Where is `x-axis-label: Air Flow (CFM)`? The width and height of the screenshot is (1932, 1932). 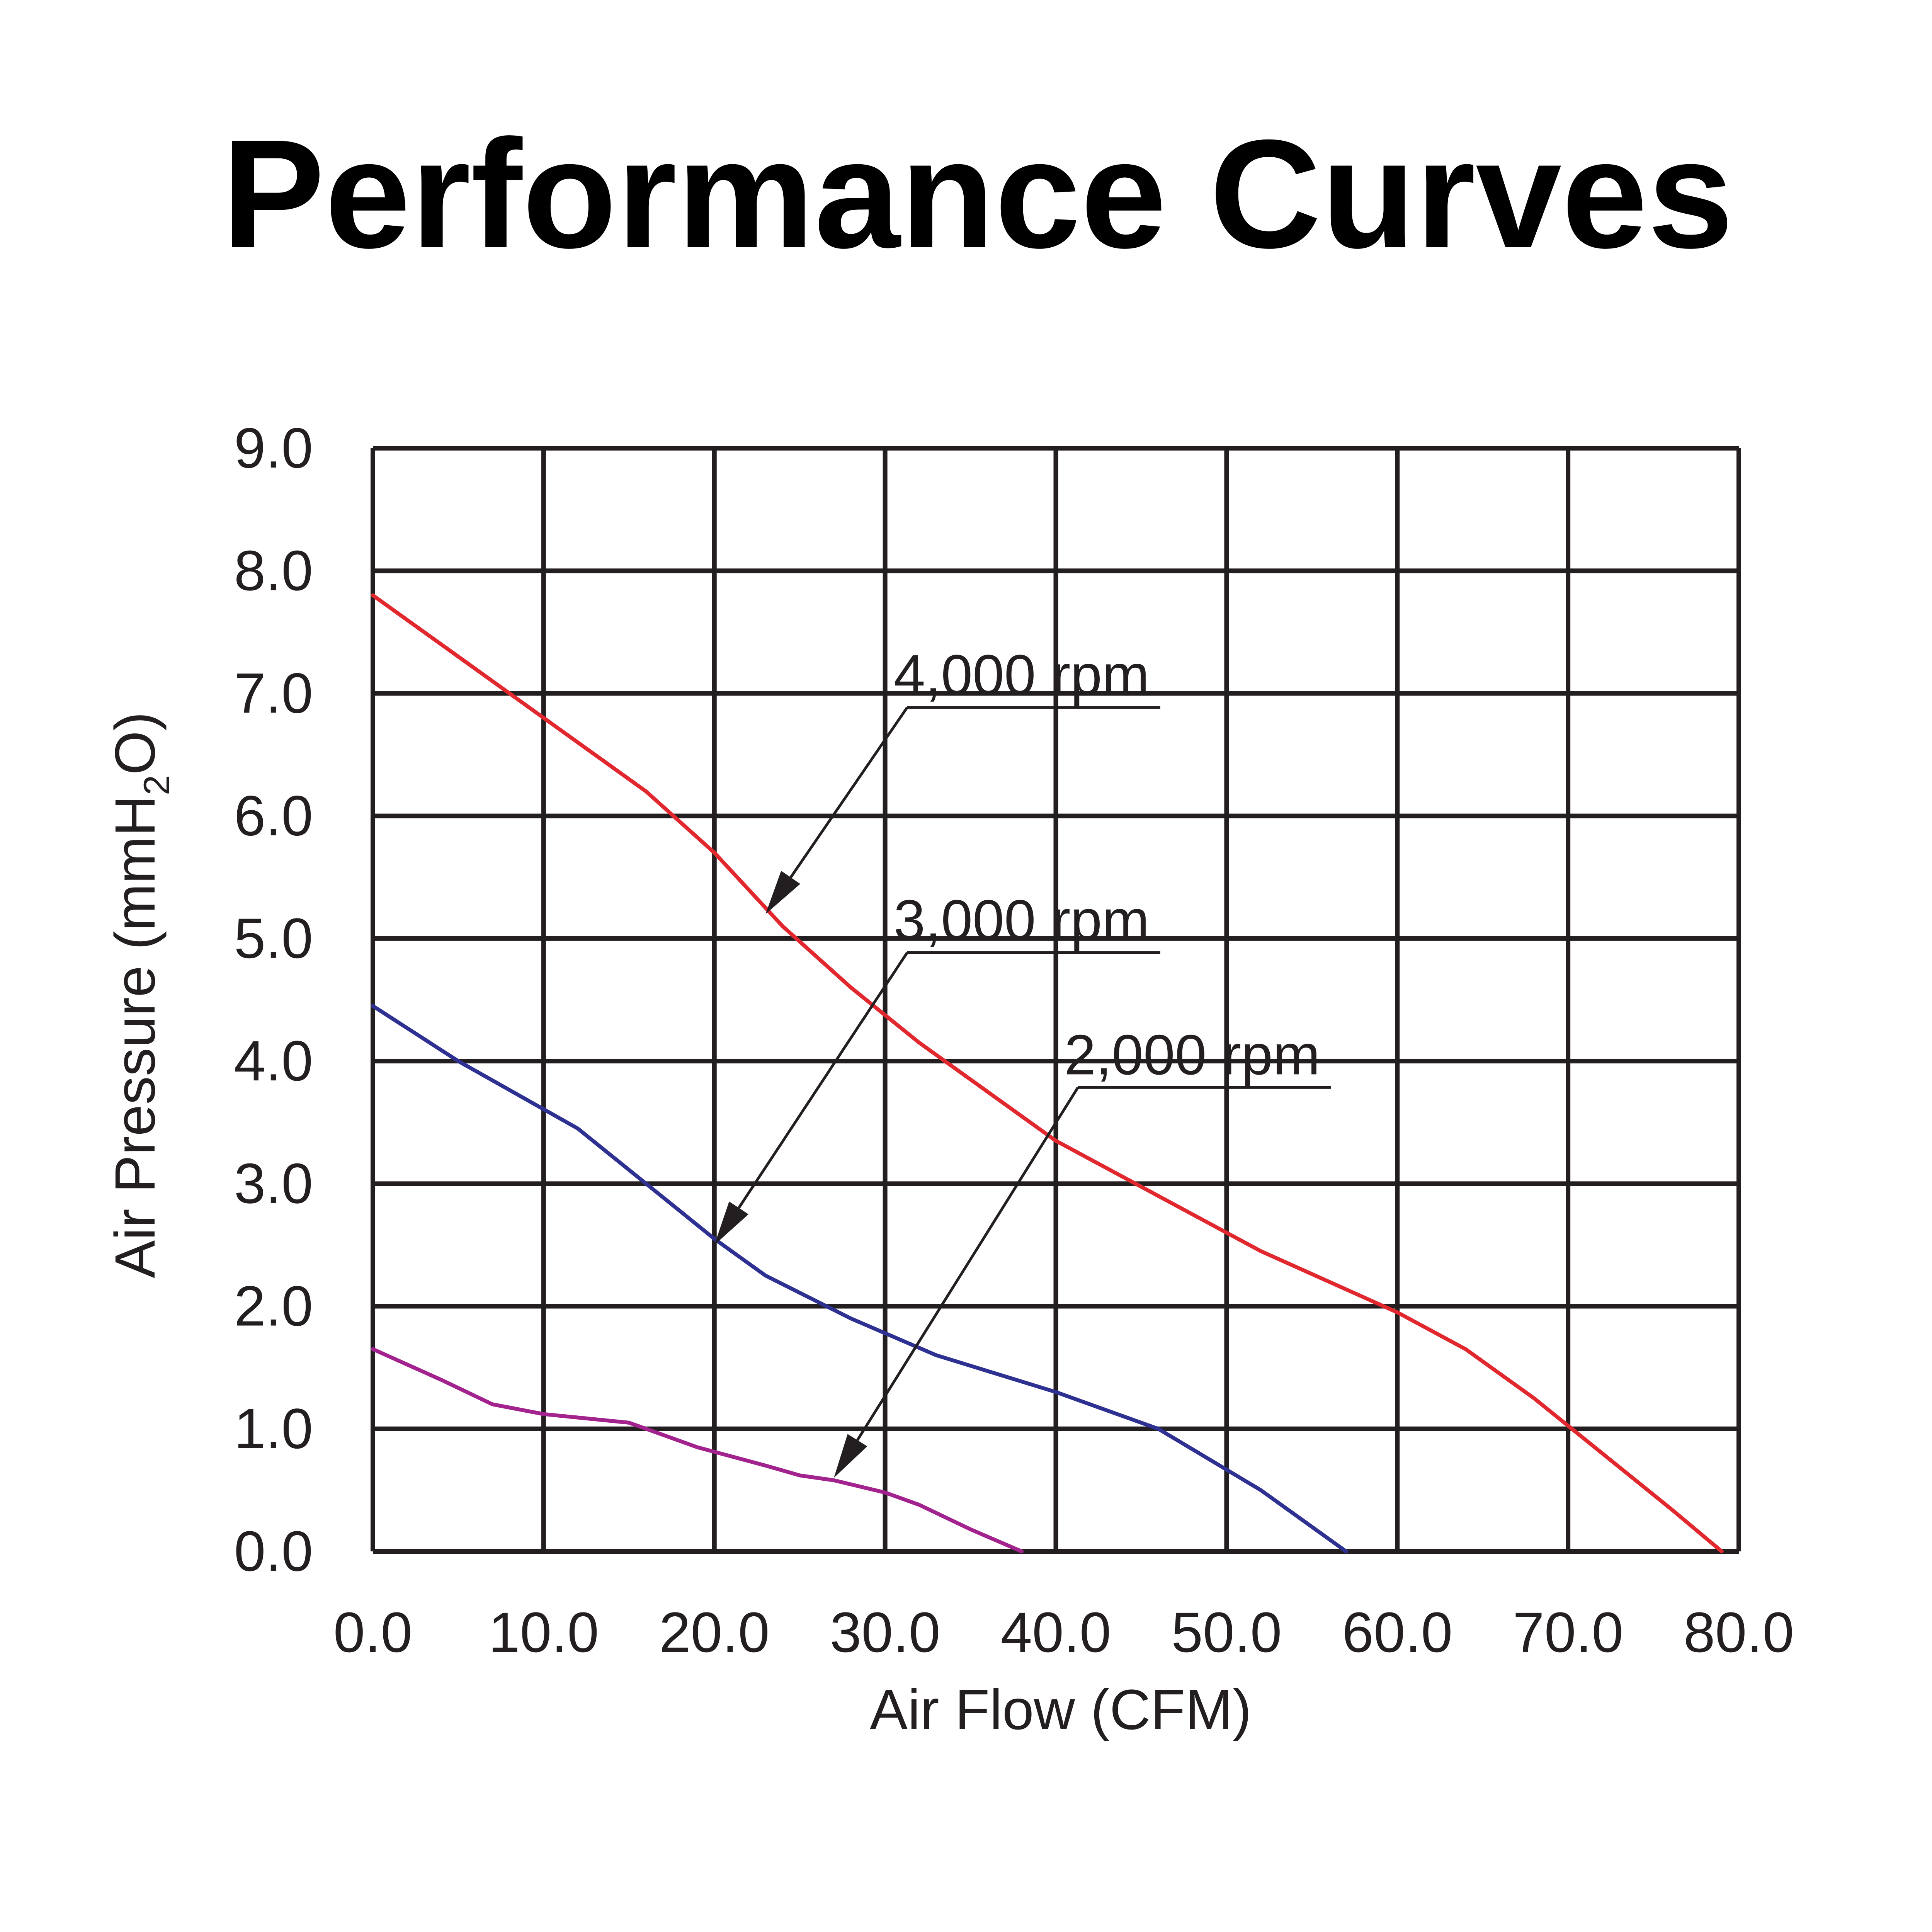 x-axis-label: Air Flow (CFM) is located at coordinates (1061, 1710).